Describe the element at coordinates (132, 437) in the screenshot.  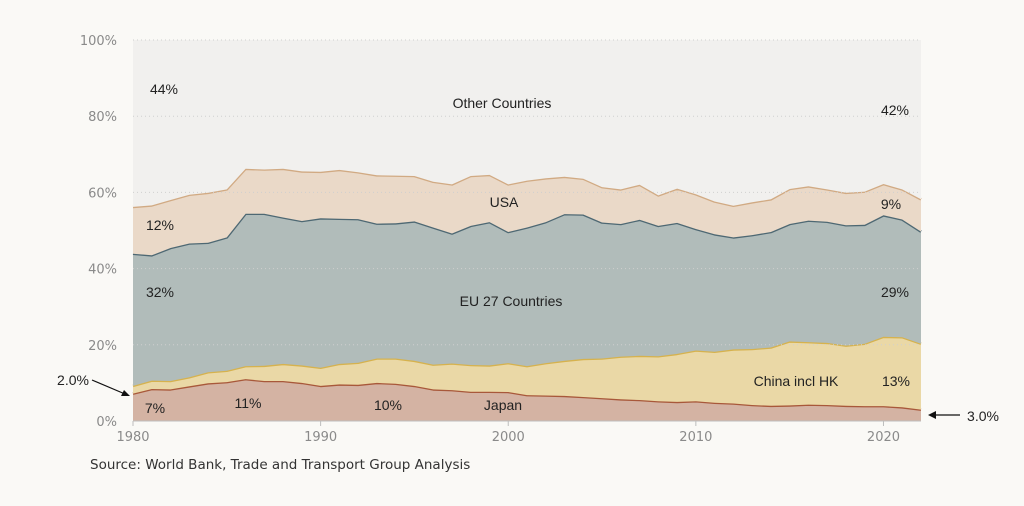
I see `x-tick-label: 1980` at that location.